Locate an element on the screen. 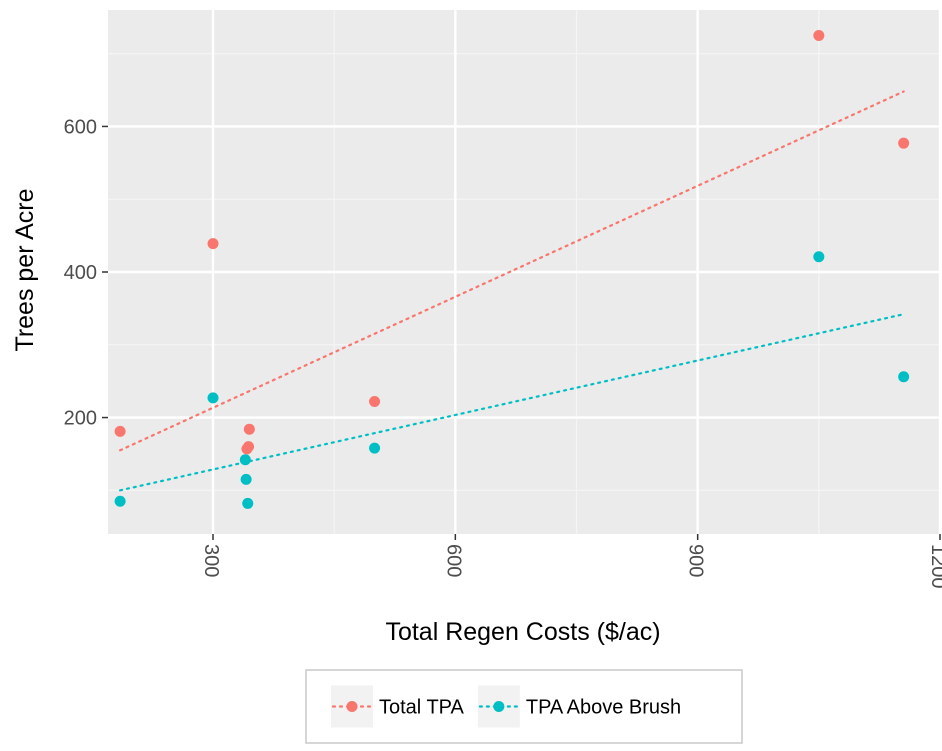 The height and width of the screenshot is (751, 942). y-tick-label: 200 is located at coordinates (80, 419).